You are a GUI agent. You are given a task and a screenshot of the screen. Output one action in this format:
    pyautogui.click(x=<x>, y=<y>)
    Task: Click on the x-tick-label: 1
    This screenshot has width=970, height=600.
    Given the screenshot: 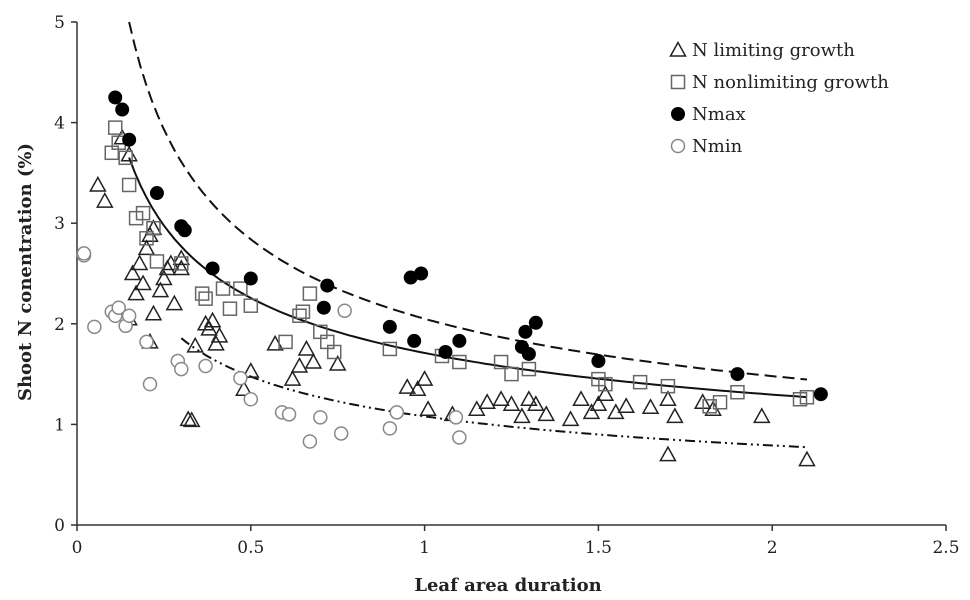 What is the action you would take?
    pyautogui.click(x=424, y=548)
    